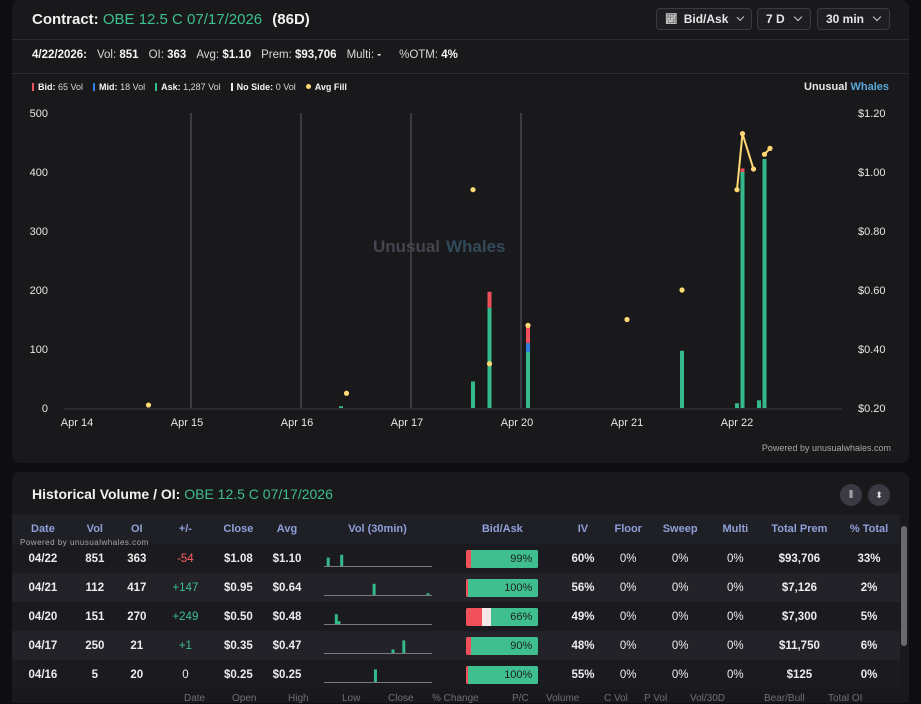  I want to click on legend-mid: Mid: 18 Vol, so click(119, 87).